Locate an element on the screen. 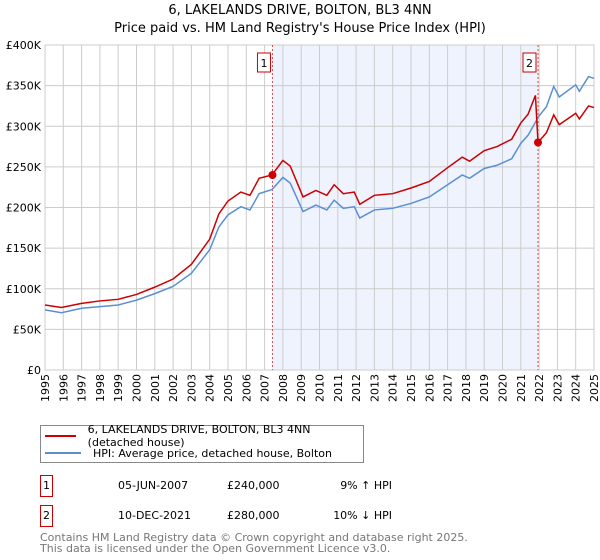 This screenshot has width=600, height=560. x-tick-label: 2022 is located at coordinates (539, 388).